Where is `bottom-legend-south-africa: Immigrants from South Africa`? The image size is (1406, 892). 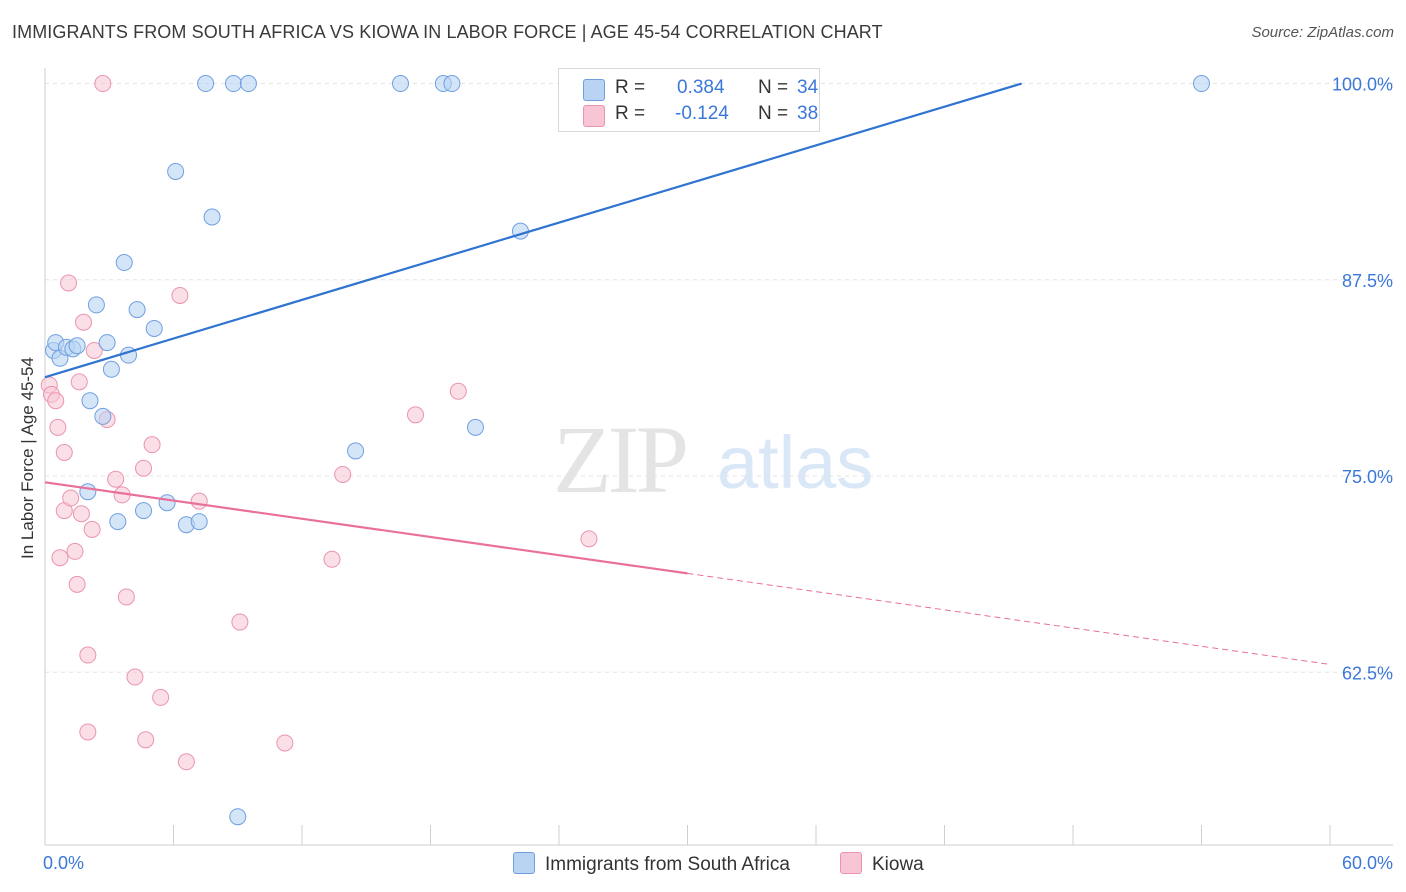 bottom-legend-south-africa: Immigrants from South Africa is located at coordinates (651, 864).